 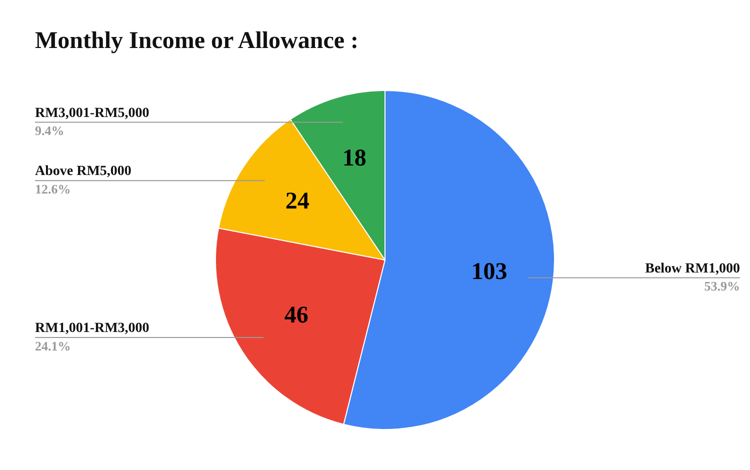 I want to click on text: 24.1%, so click(x=53, y=346).